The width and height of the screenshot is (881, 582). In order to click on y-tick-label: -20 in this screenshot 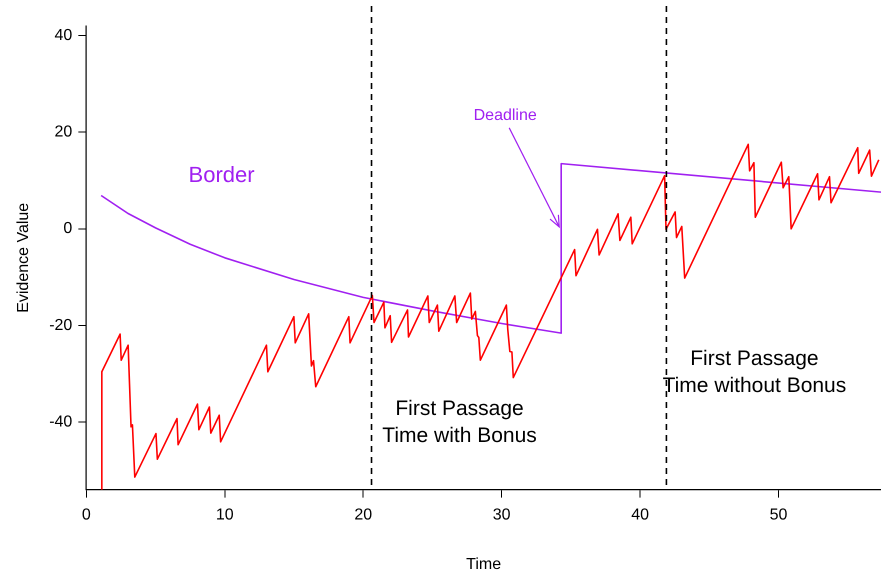, I will do `click(60, 325)`.